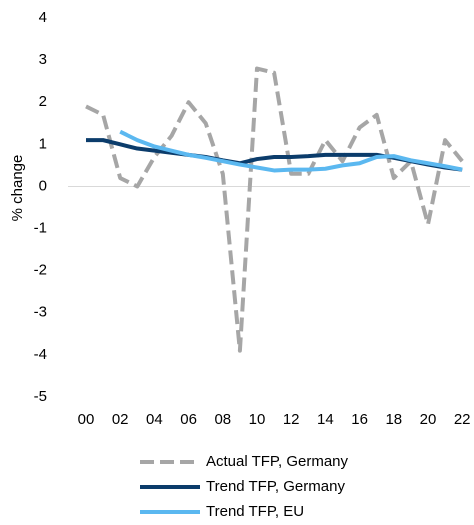 This screenshot has height=525, width=474. I want to click on y-tick-label: -3, so click(40, 312).